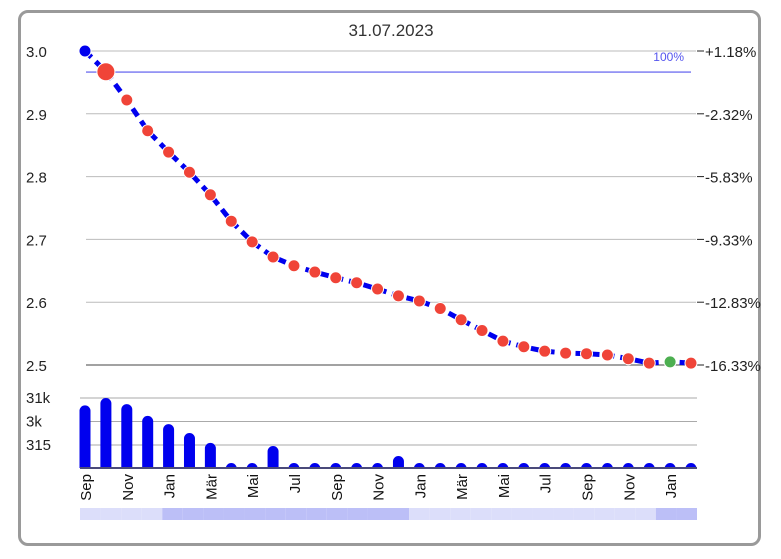 The width and height of the screenshot is (781, 559). What do you see at coordinates (34, 422) in the screenshot?
I see `bar-y-tick-label: 3k` at bounding box center [34, 422].